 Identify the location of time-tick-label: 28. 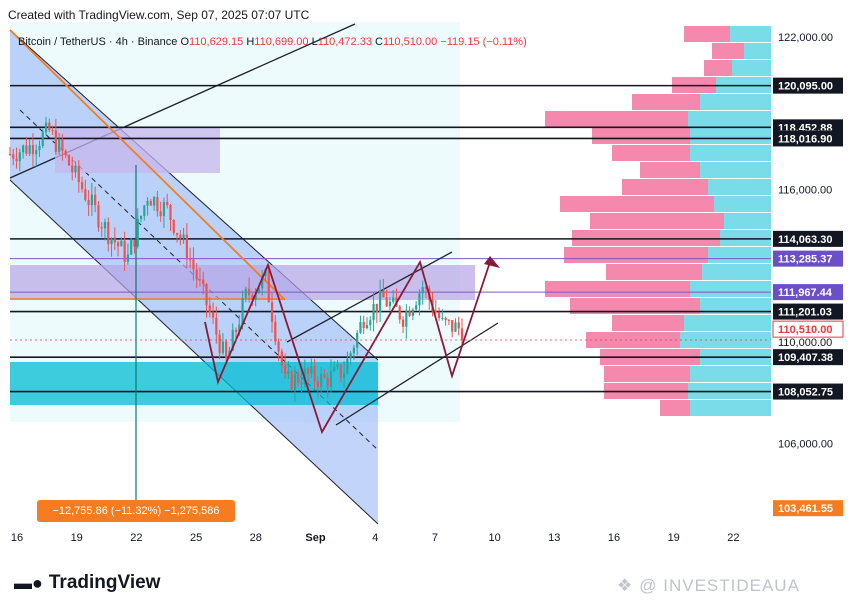
(256, 538).